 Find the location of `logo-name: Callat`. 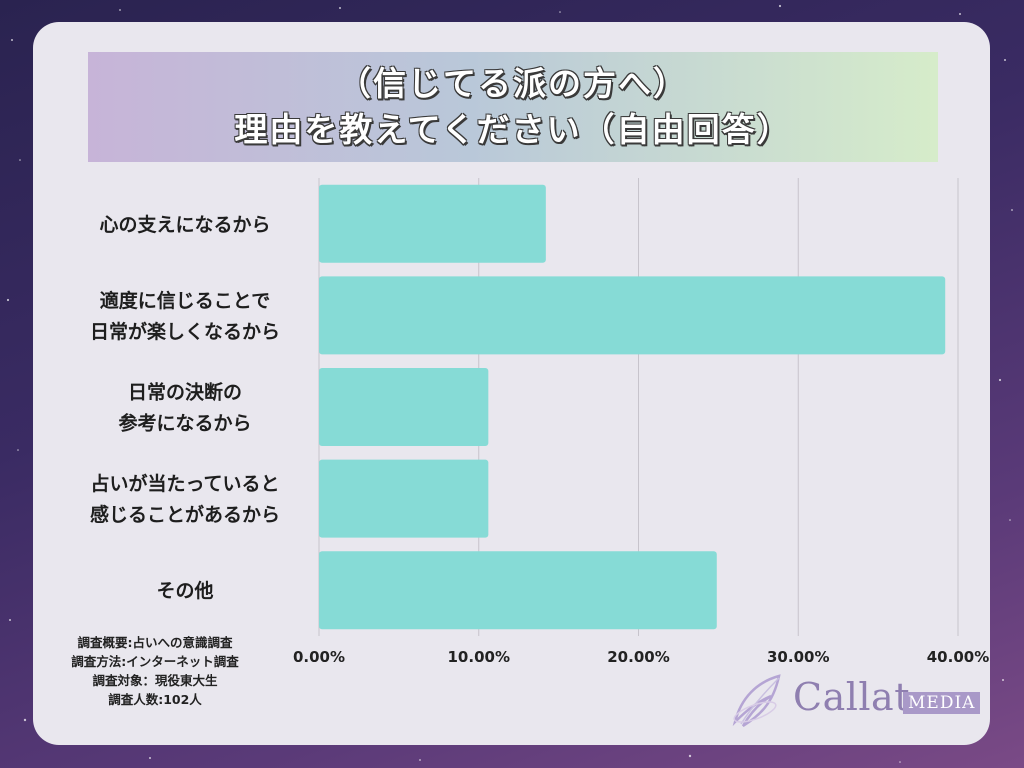

logo-name: Callat is located at coordinates (851, 697).